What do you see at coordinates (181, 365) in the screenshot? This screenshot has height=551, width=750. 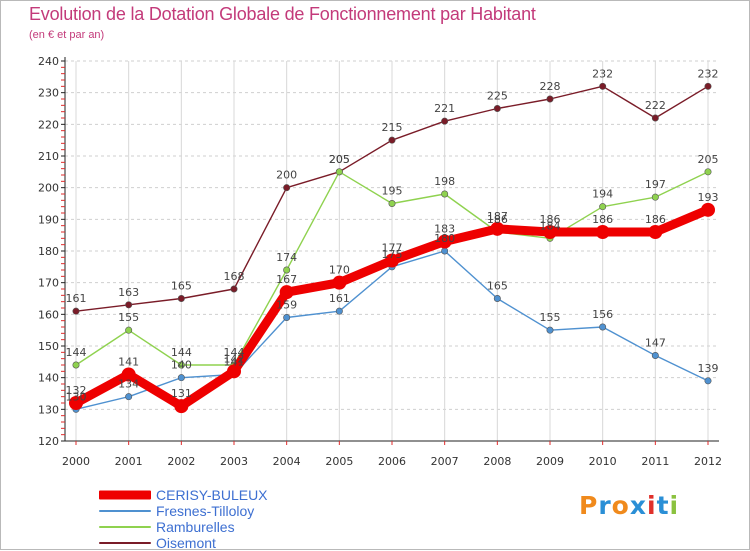 I see `data-label-fresnes-tilloloy: 140` at bounding box center [181, 365].